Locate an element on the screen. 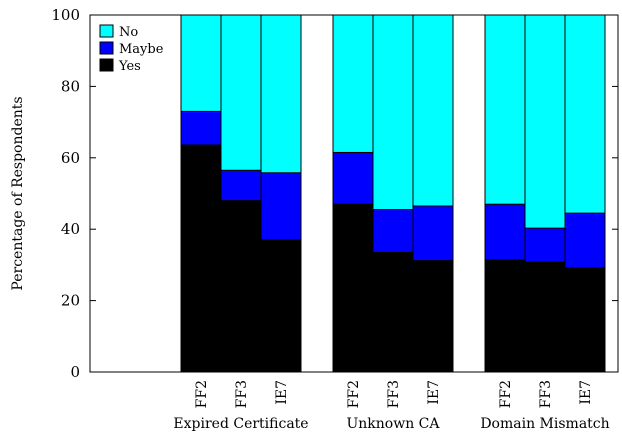  legend-label-maybe: Maybe is located at coordinates (141, 49).